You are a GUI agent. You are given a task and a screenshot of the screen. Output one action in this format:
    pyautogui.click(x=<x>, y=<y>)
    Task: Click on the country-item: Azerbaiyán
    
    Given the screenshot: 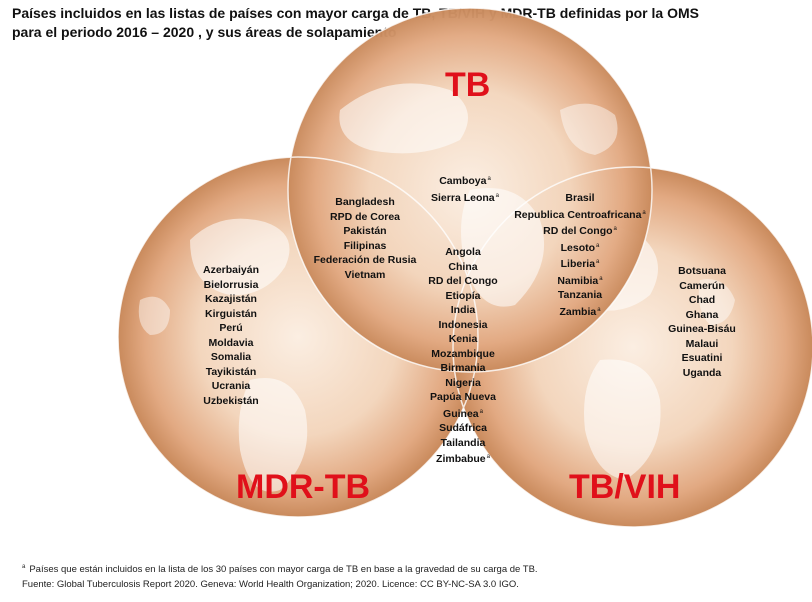 What is the action you would take?
    pyautogui.click(x=231, y=270)
    